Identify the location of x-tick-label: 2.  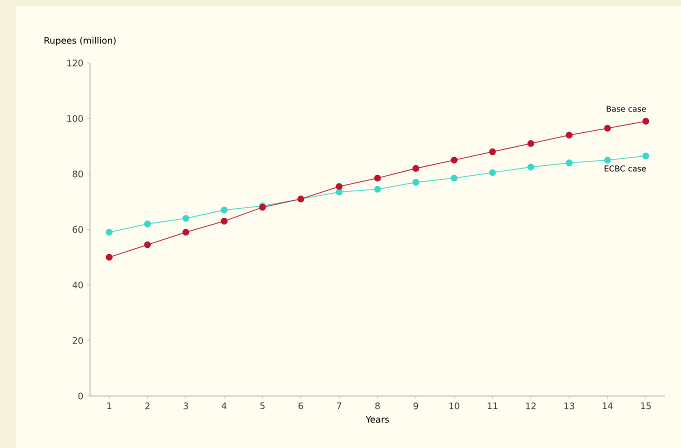
(147, 406).